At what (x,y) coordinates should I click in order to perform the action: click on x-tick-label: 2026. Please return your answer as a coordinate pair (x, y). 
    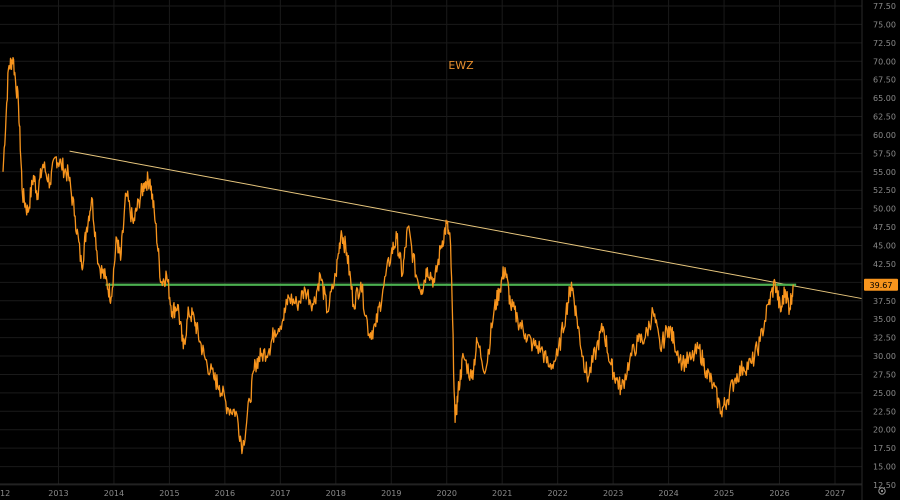
    Looking at the image, I should click on (779, 493).